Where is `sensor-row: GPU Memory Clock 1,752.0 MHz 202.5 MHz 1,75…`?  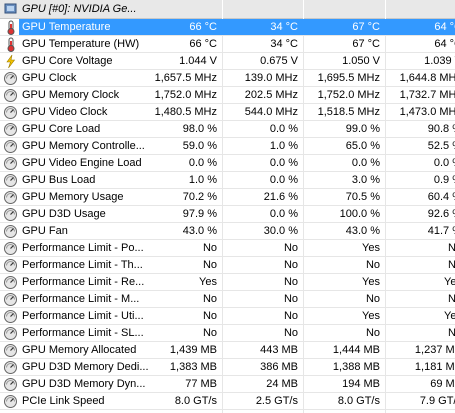
sensor-row: GPU Memory Clock 1,752.0 MHz 202.5 MHz 1,75… is located at coordinates (227, 95).